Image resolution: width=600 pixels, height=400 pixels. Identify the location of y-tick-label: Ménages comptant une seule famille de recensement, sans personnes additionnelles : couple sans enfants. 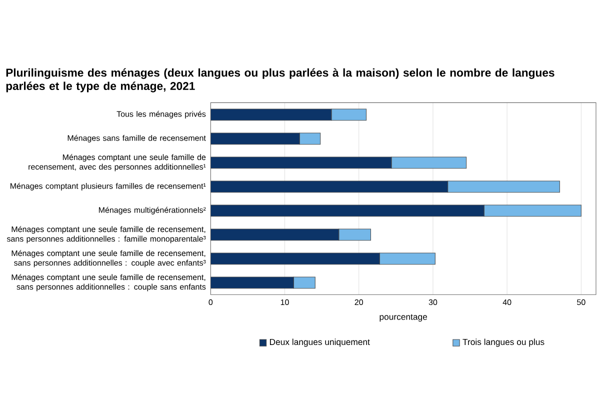
(109, 283).